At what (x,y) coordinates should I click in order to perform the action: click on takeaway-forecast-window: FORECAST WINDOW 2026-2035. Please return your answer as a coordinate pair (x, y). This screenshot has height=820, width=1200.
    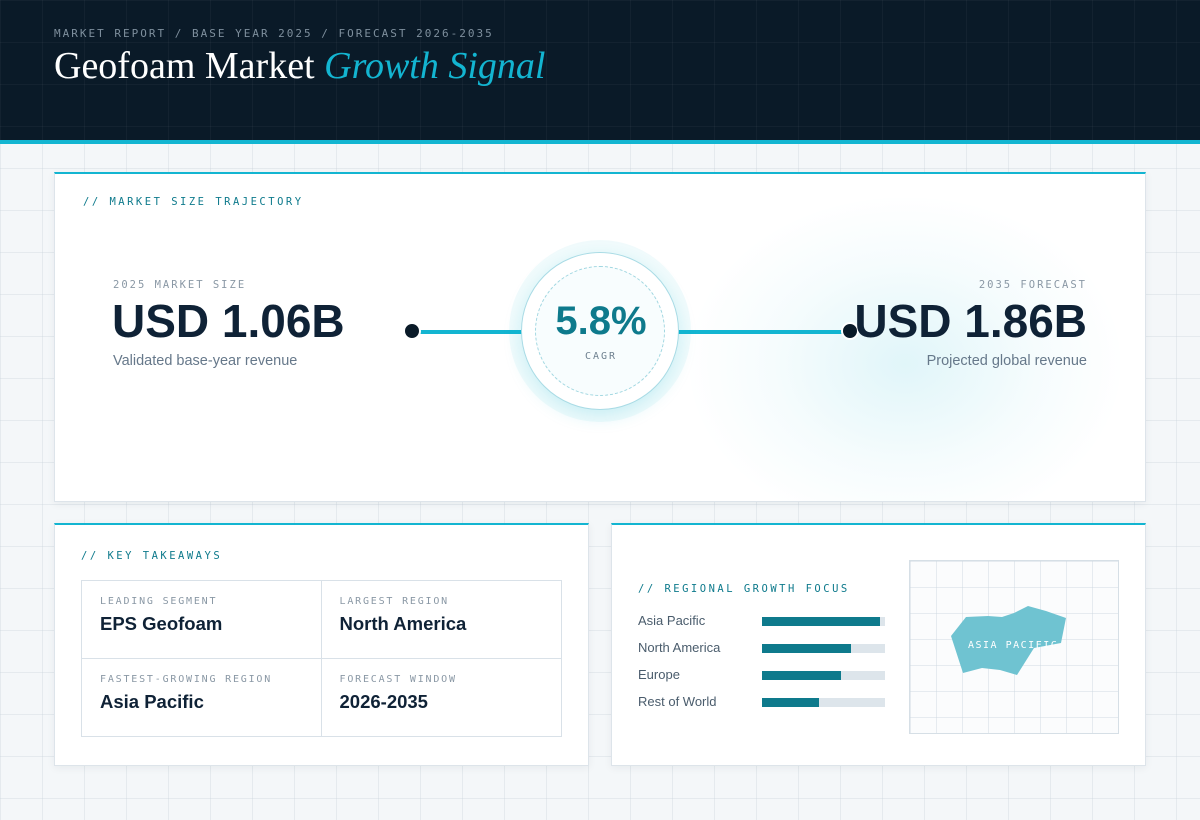
    Looking at the image, I should click on (442, 698).